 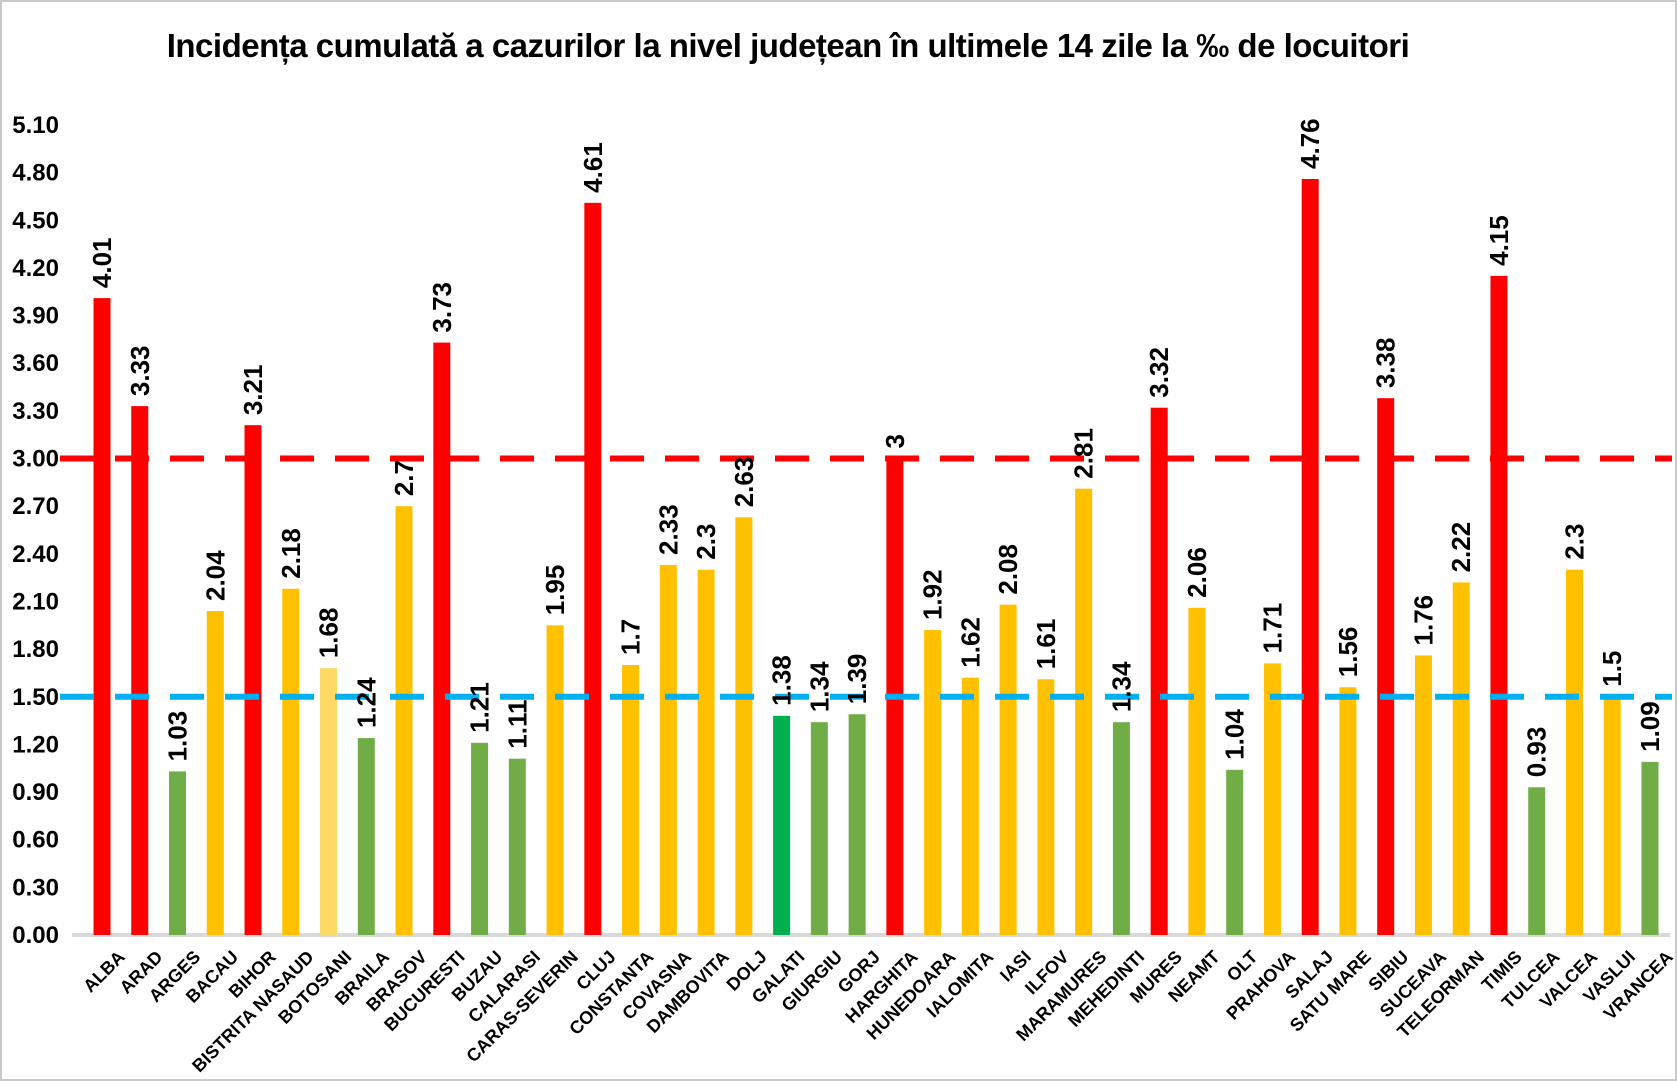 What do you see at coordinates (1272, 628) in the screenshot?
I see `value-label-prahova: 1.71` at bounding box center [1272, 628].